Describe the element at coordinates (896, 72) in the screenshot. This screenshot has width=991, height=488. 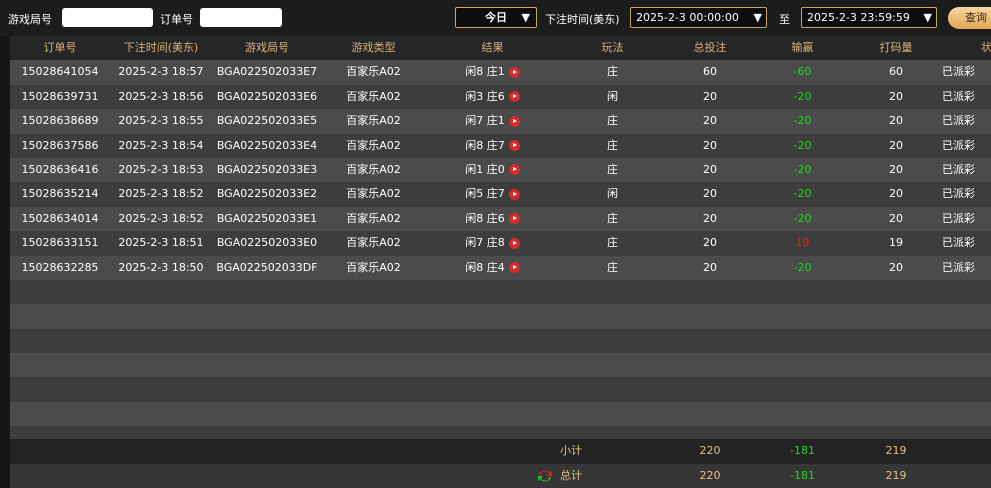
I see `turnover-text: 60` at that location.